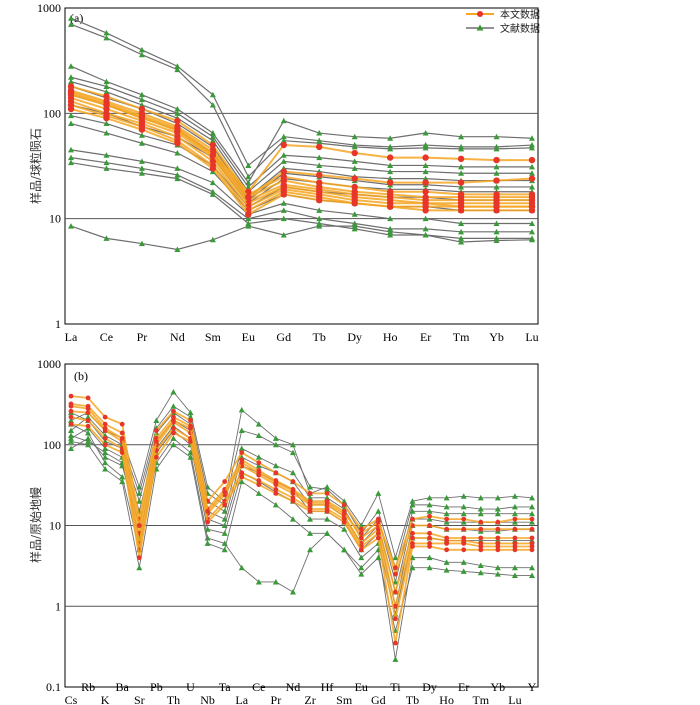  Describe the element at coordinates (49, 364) in the screenshot. I see `y-tick-label: 1000` at that location.